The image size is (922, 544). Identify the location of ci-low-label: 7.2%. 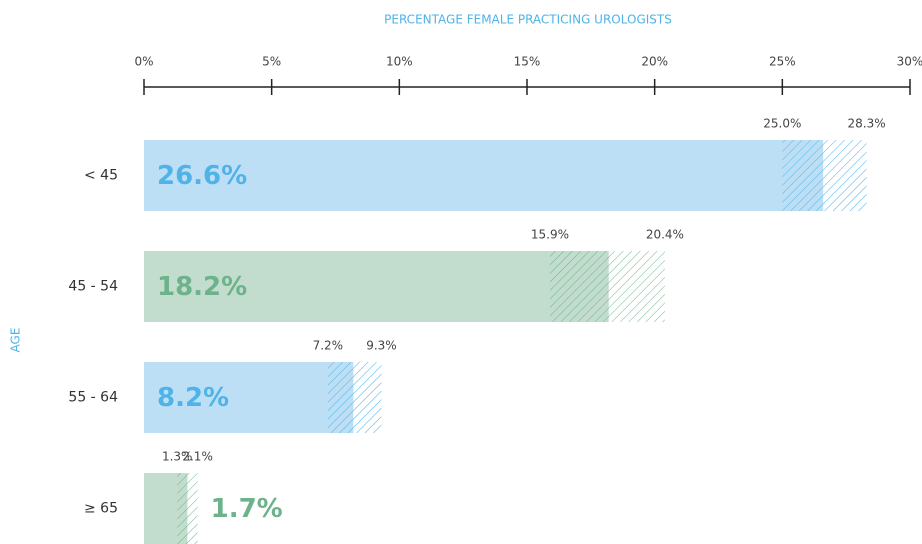
(328, 346).